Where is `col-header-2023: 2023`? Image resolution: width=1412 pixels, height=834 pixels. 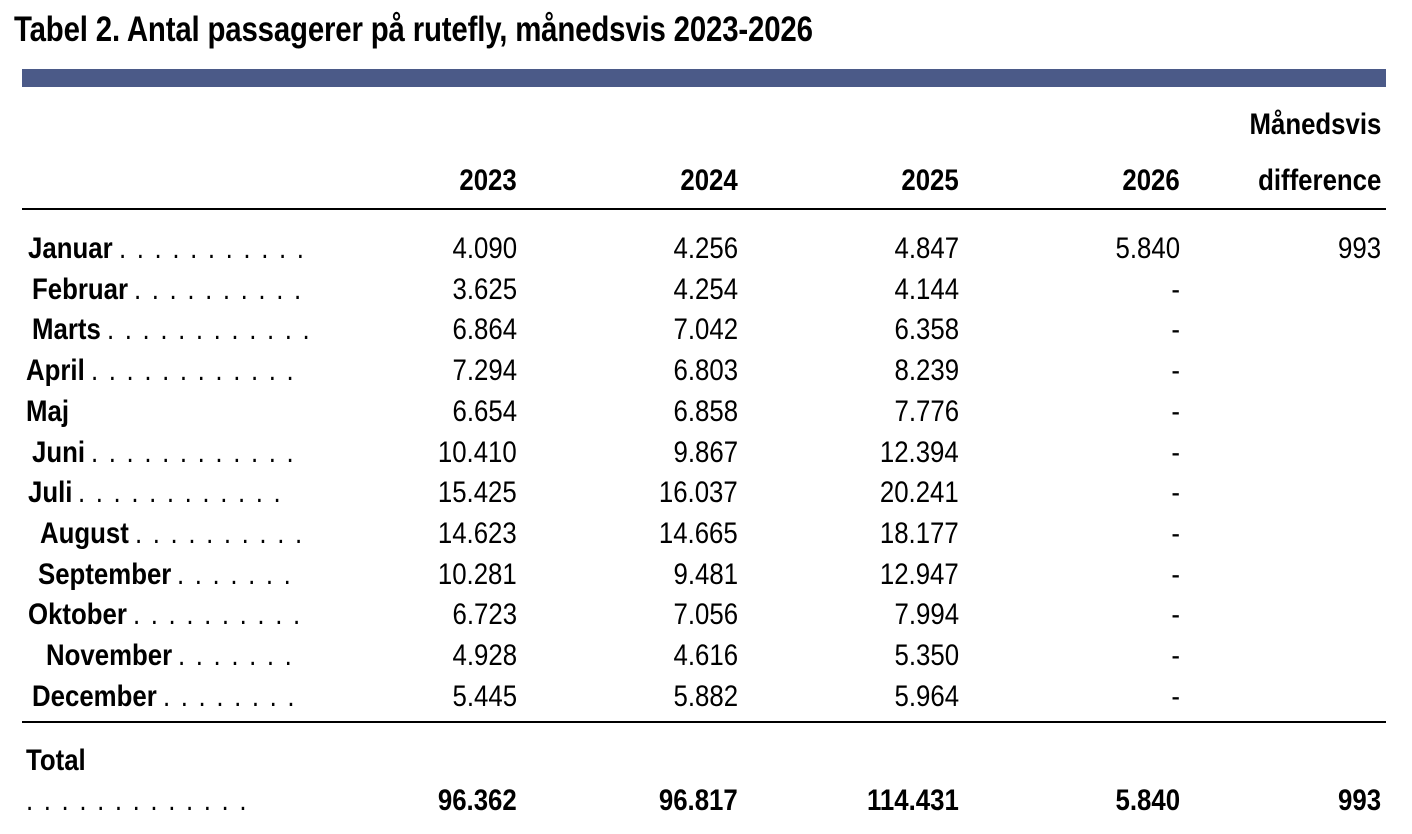 col-header-2023: 2023 is located at coordinates (488, 180).